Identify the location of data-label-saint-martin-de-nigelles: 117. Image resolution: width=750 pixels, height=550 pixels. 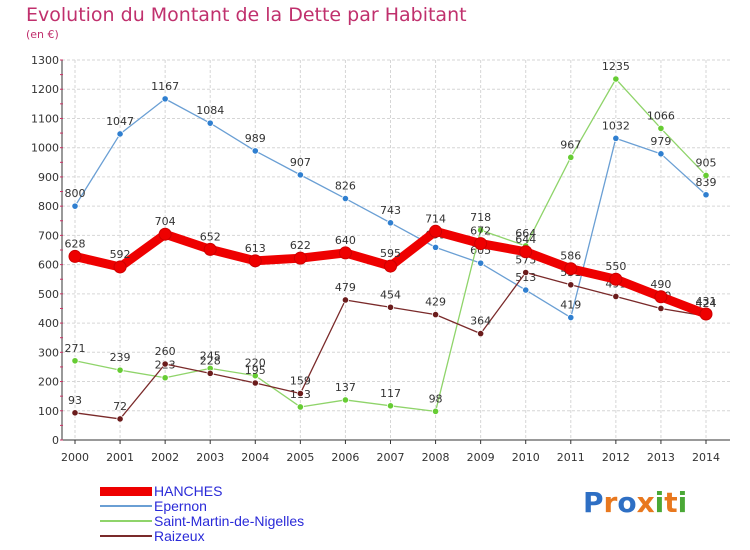
(390, 393).